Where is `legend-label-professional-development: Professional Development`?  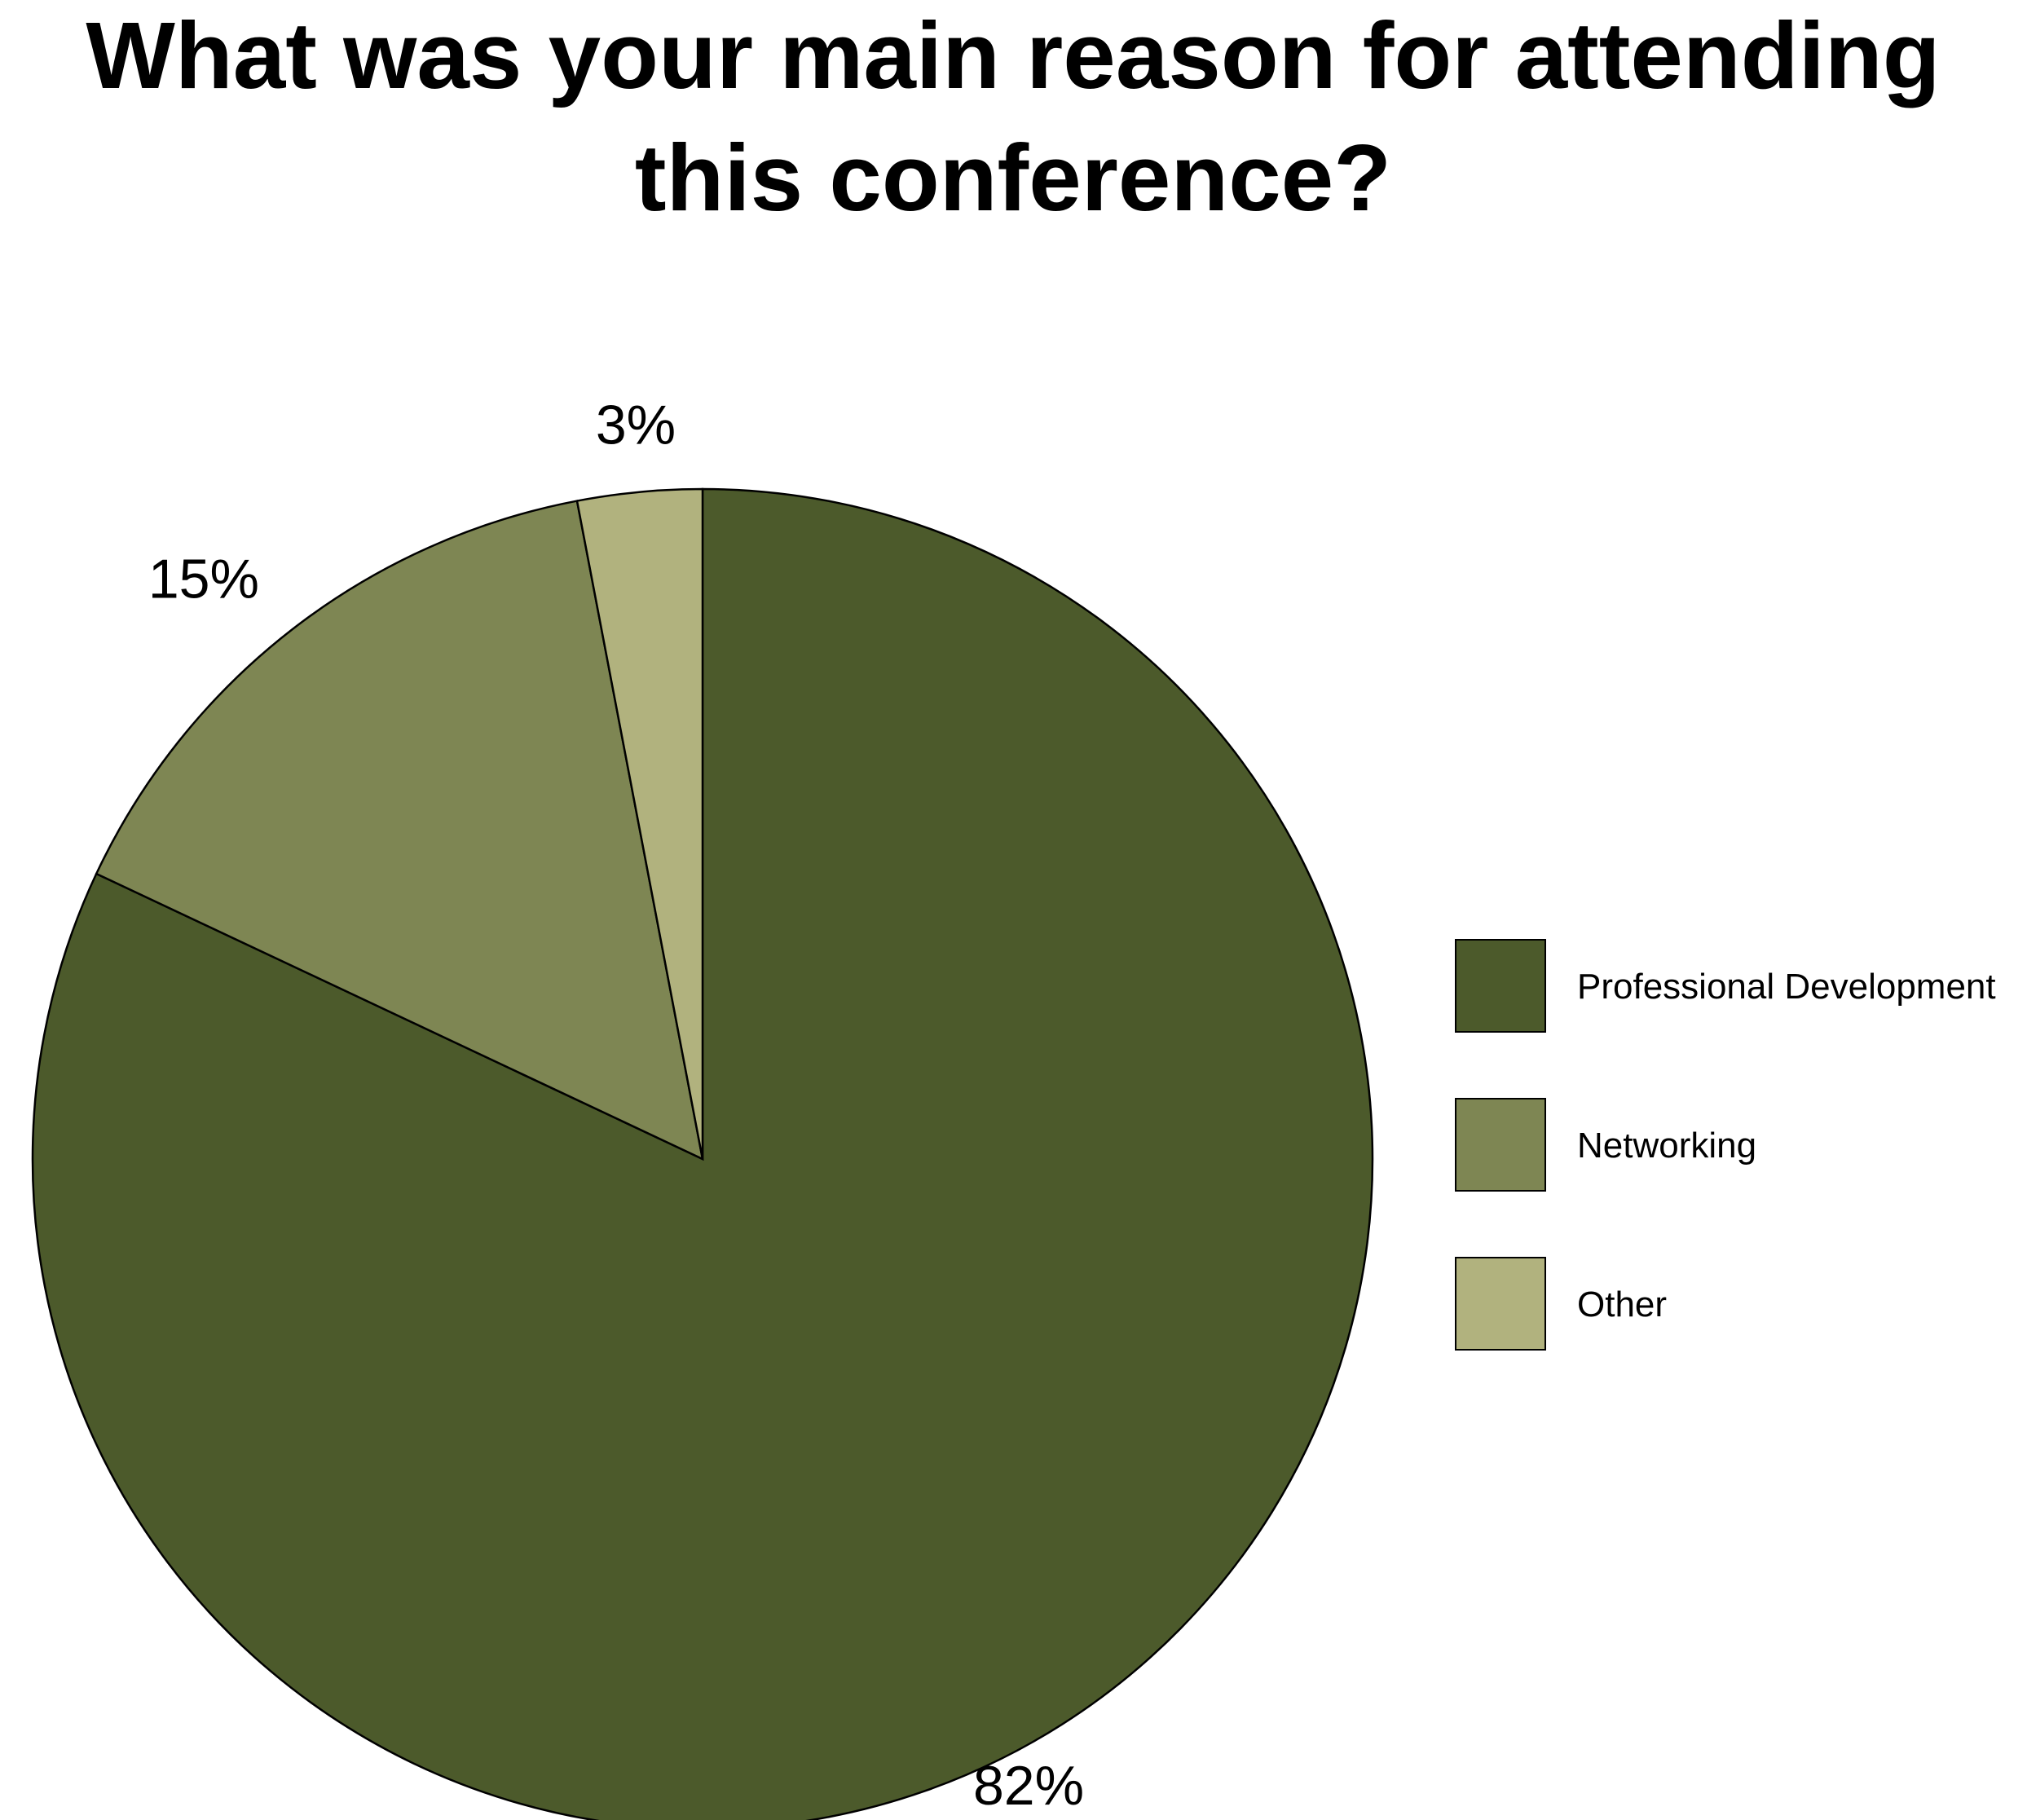 legend-label-professional-development: Professional Development is located at coordinates (1786, 987).